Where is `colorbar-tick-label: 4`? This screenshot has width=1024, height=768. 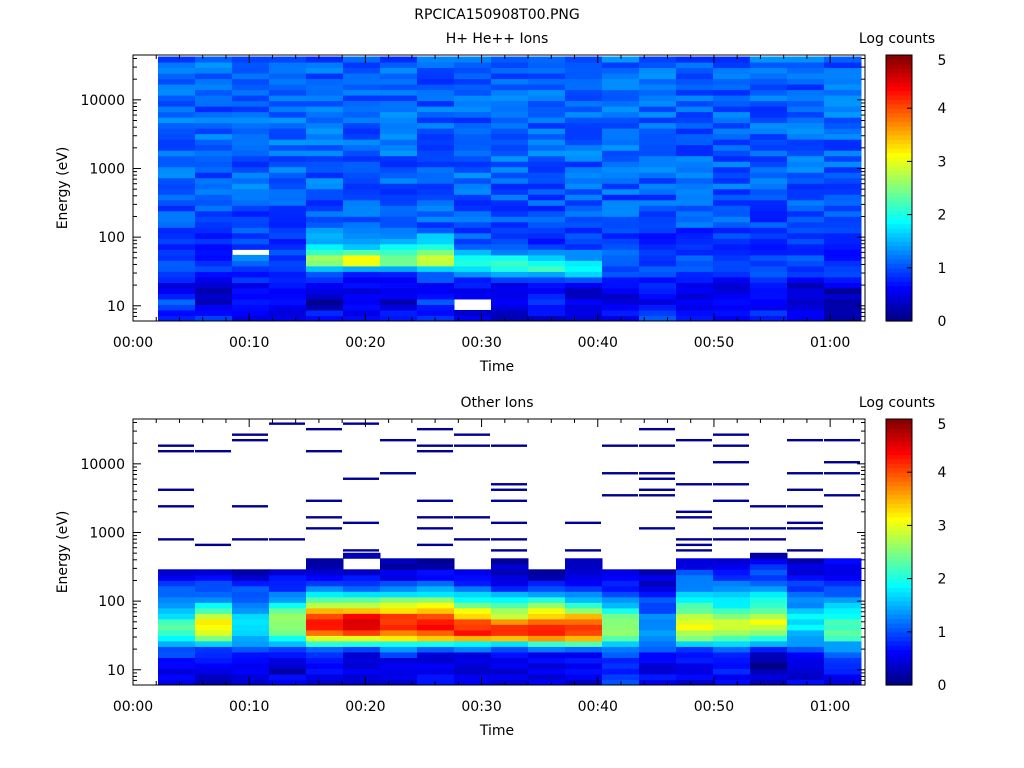
colorbar-tick-label: 4 is located at coordinates (942, 473).